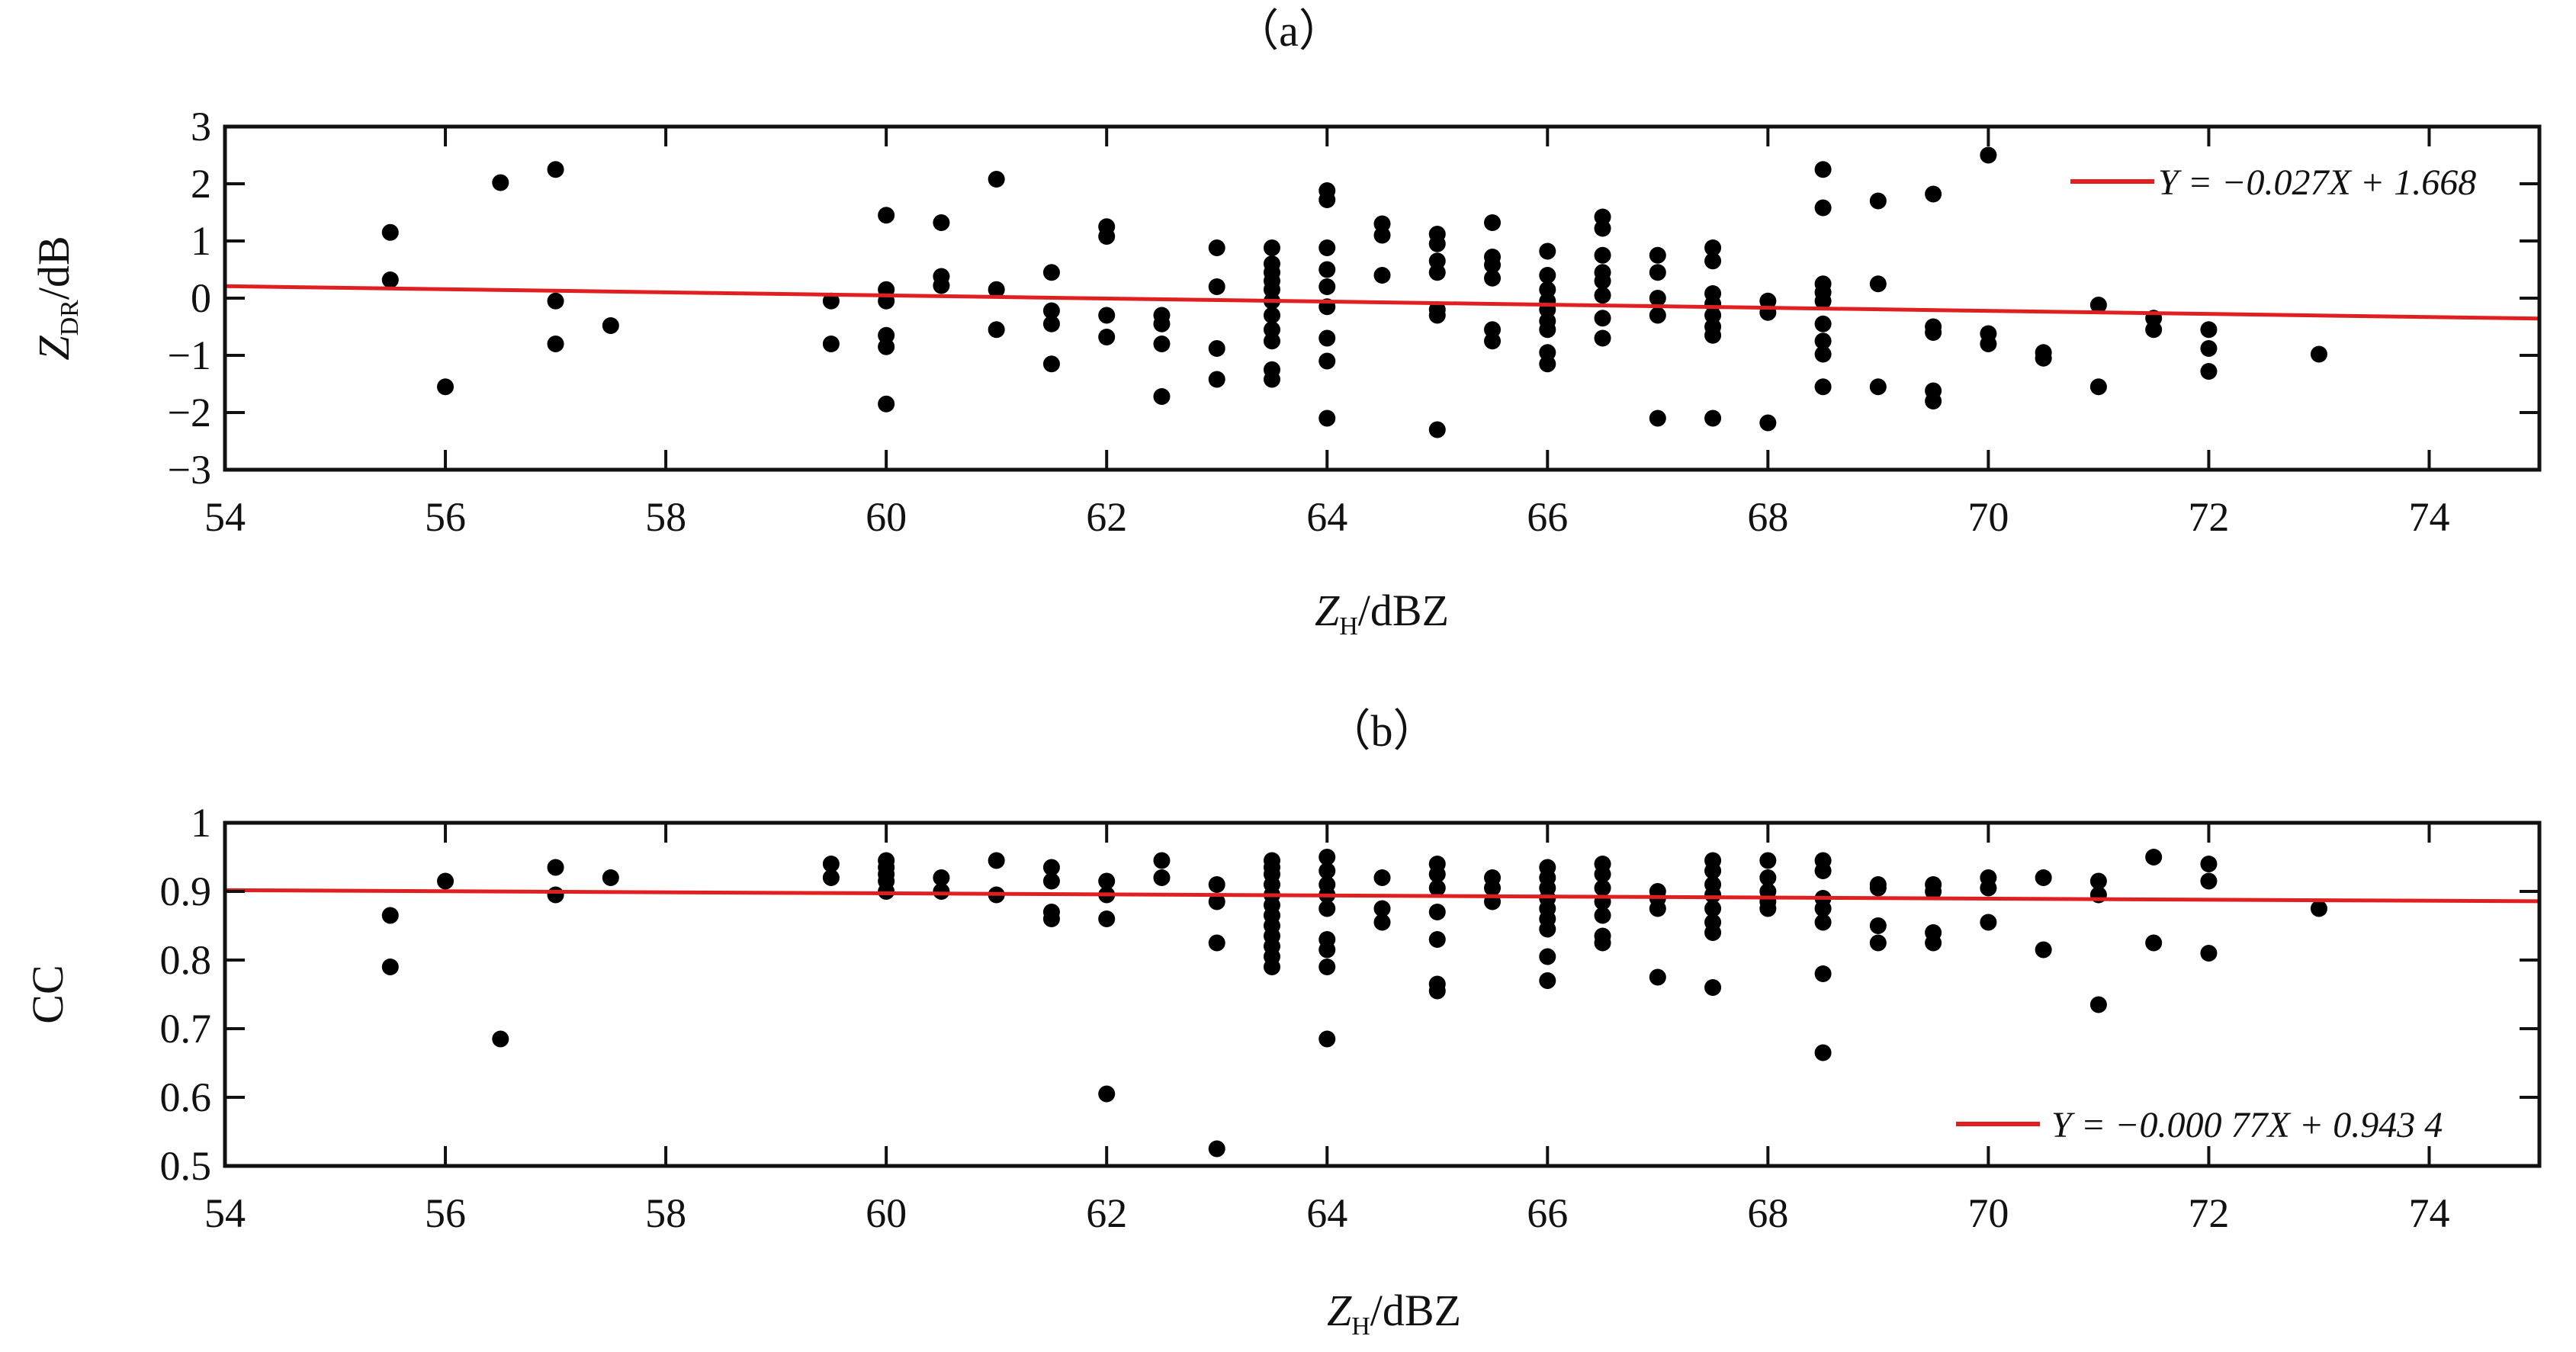 This screenshot has height=1352, width=2576. I want to click on panel-a-ylabel-main: Z, so click(54, 348).